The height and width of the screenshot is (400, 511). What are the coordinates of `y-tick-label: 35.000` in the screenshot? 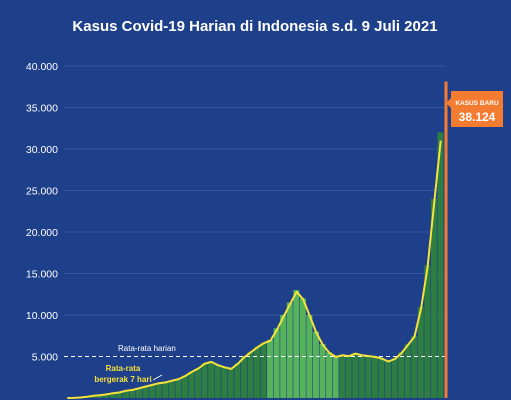 It's located at (42, 109).